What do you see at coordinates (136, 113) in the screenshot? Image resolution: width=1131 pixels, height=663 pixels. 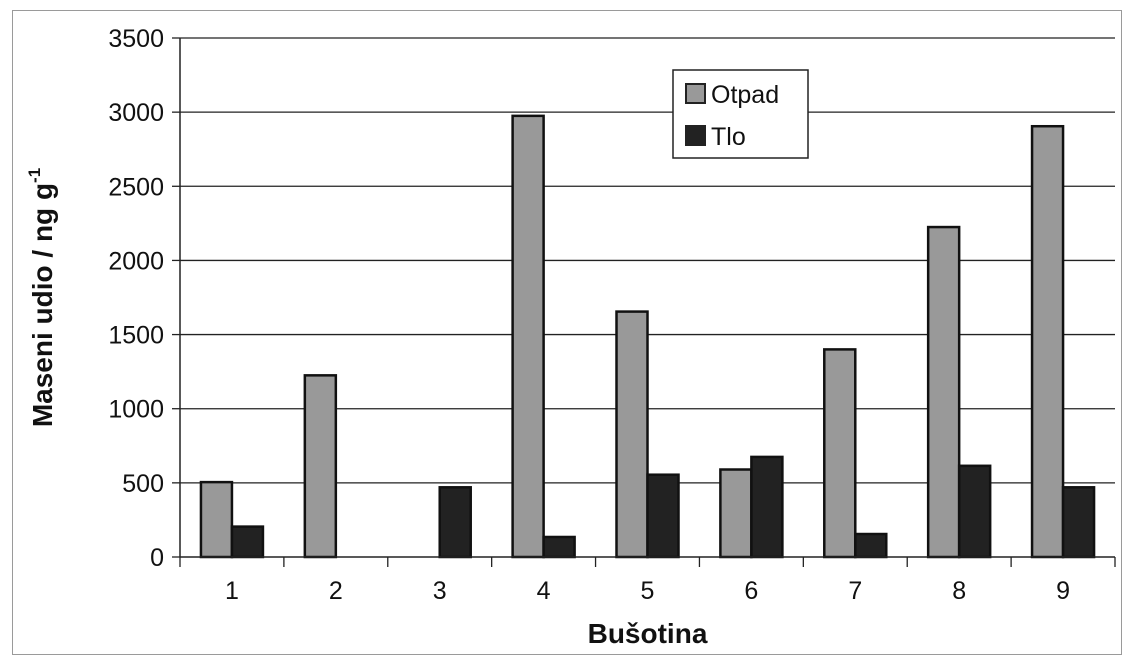 I see `y-tick-label: 3000` at bounding box center [136, 113].